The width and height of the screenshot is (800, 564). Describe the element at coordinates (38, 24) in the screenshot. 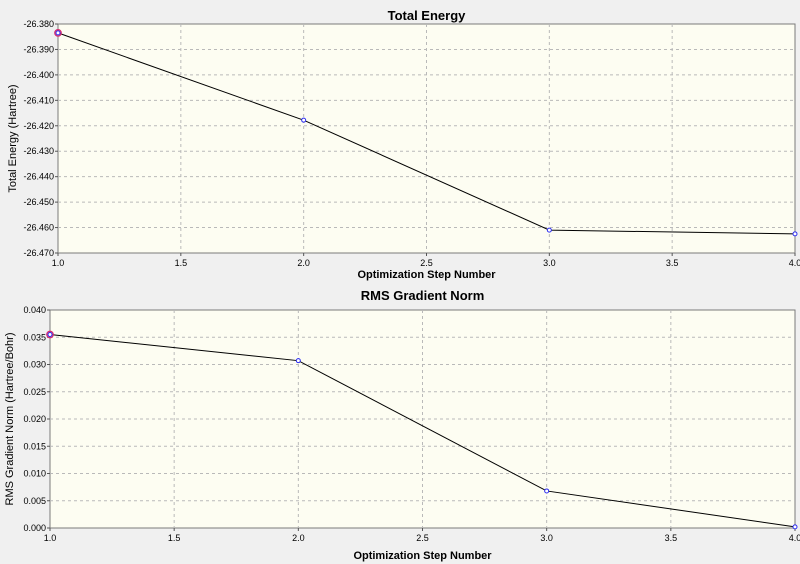

I see `y-tick-label: -26.380` at that location.